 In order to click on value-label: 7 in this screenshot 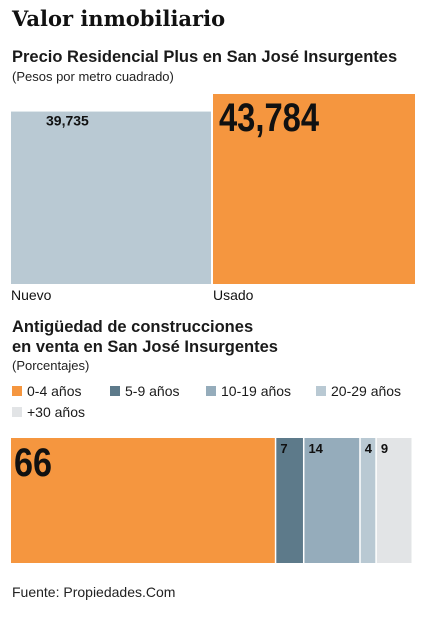, I will do `click(283, 448)`.